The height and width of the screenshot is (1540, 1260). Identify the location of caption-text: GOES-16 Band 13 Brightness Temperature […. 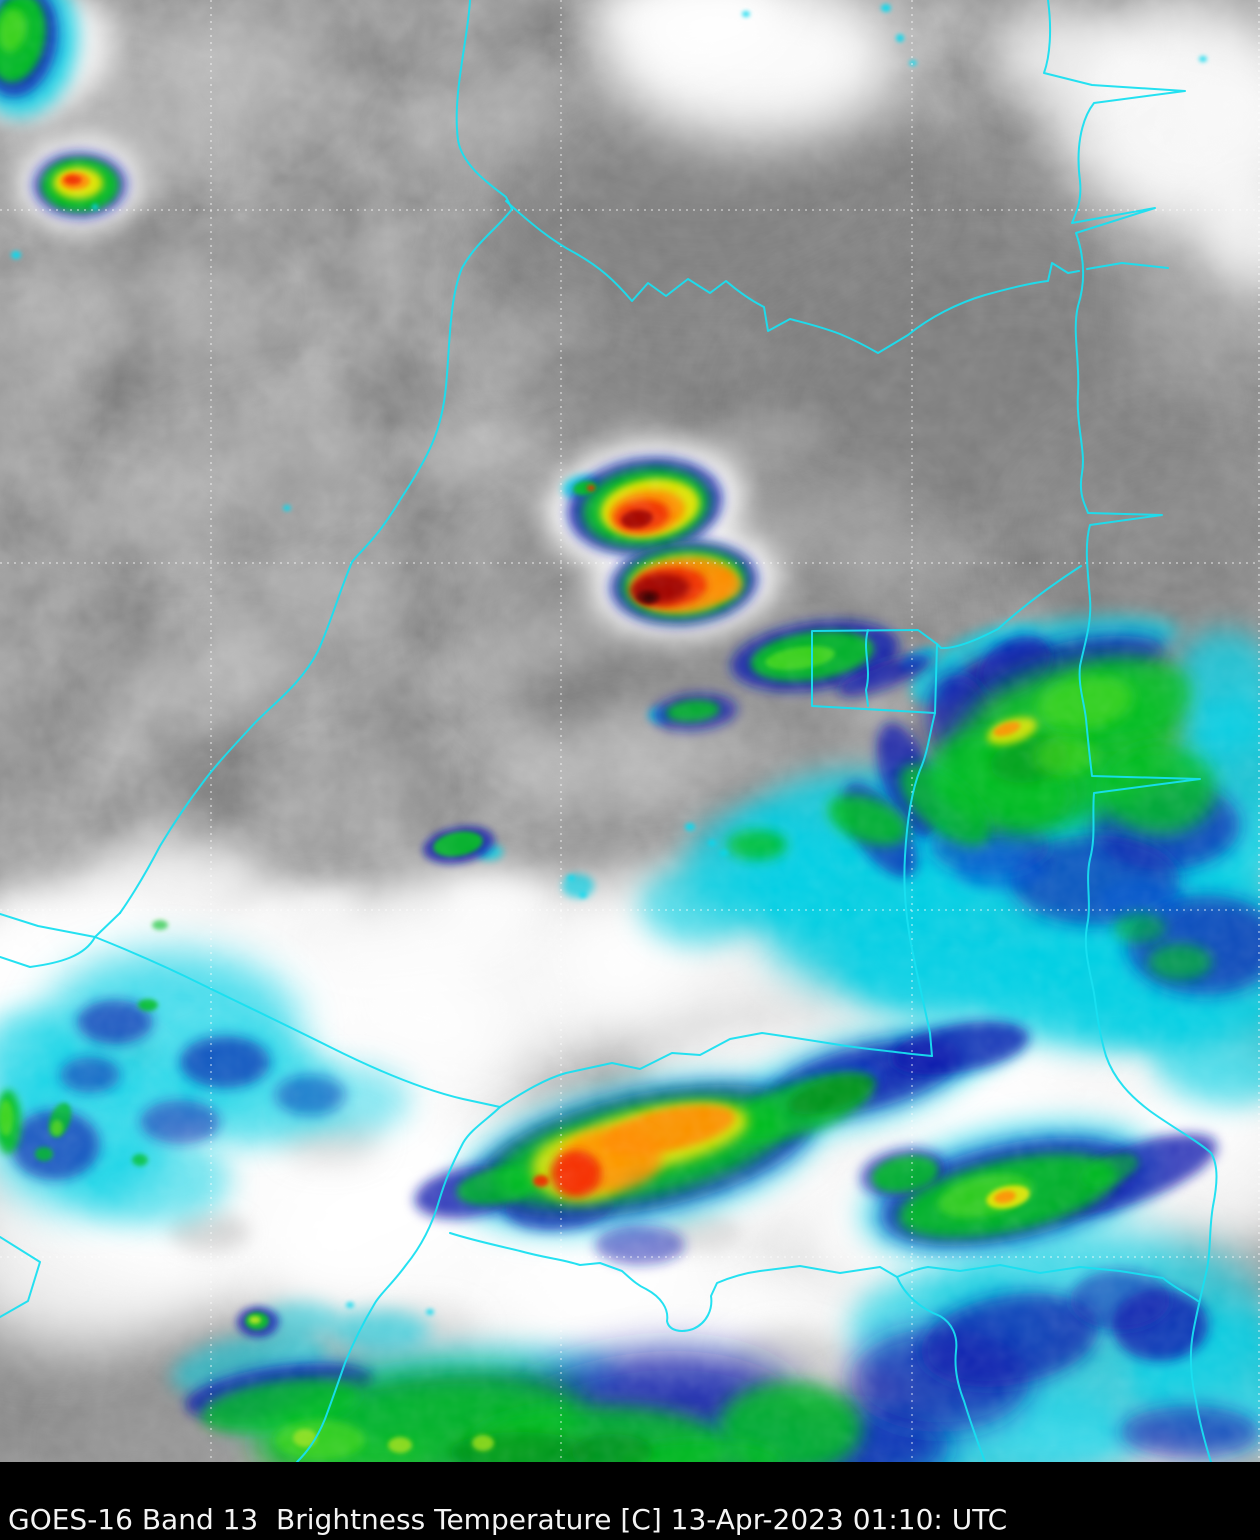
(508, 1519).